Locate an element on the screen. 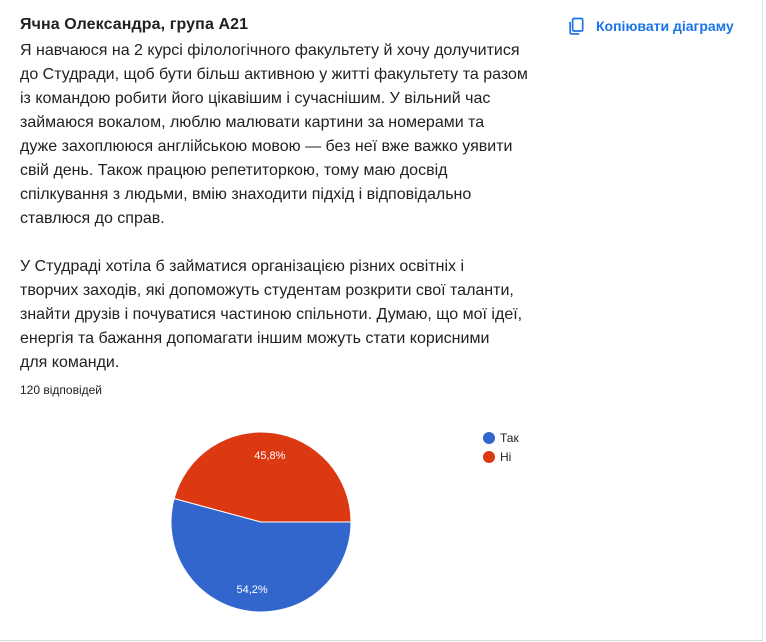  legend-label-no: Ні is located at coordinates (505, 457).